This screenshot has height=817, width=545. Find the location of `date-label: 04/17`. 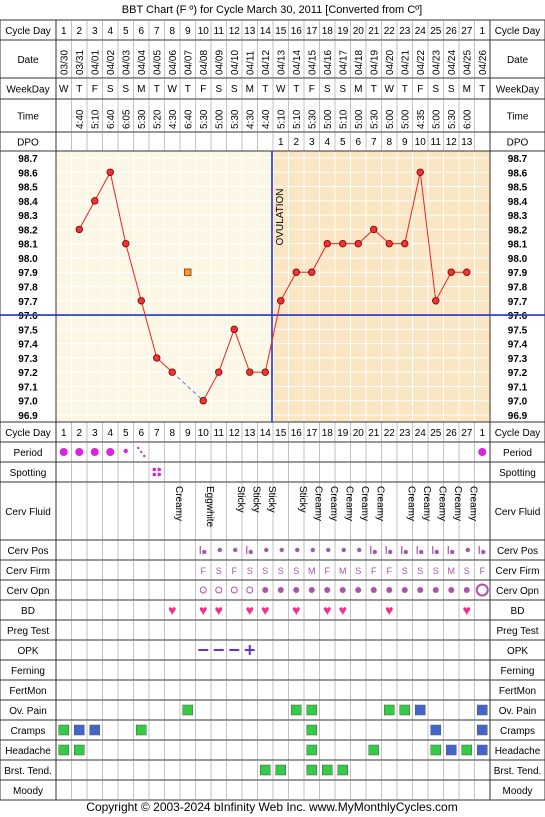

date-label: 04/17 is located at coordinates (343, 62).